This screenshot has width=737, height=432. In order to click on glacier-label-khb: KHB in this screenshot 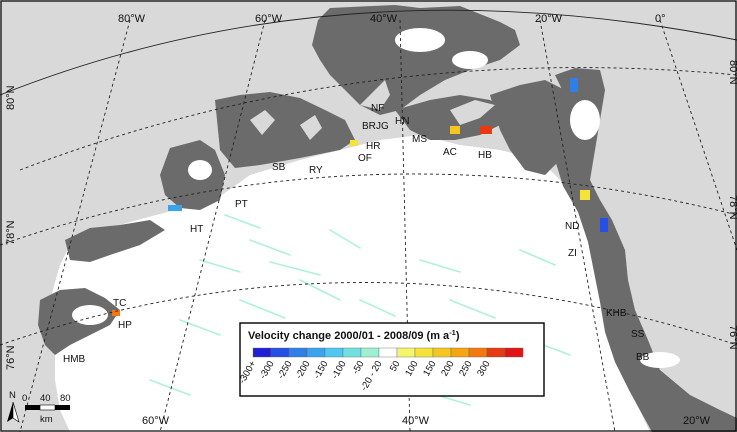, I will do `click(616, 313)`.